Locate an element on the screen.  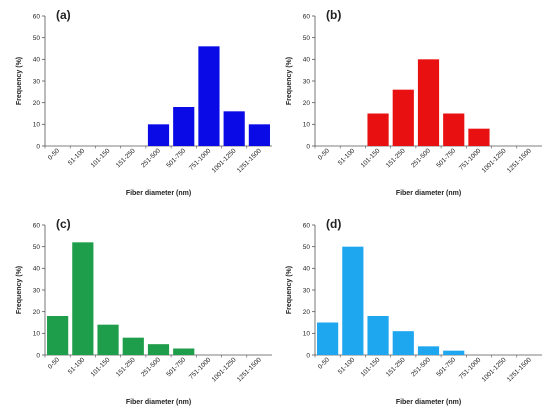
panel-label: (d) is located at coordinates (333, 224).